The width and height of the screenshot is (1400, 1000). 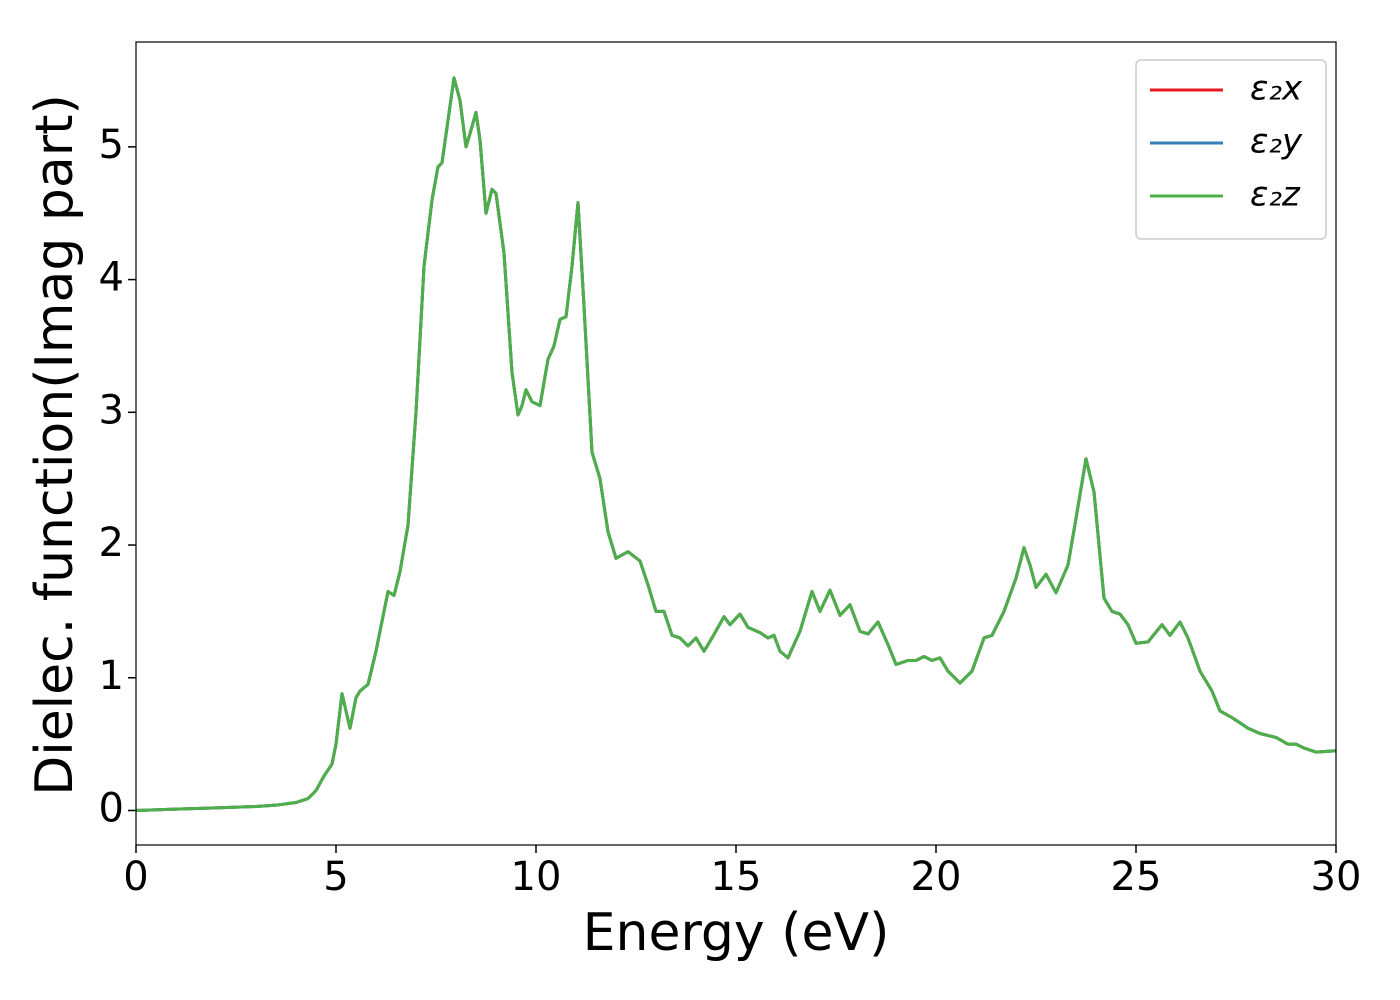 I want to click on x-axis-label: Energy (eV), so click(x=736, y=933).